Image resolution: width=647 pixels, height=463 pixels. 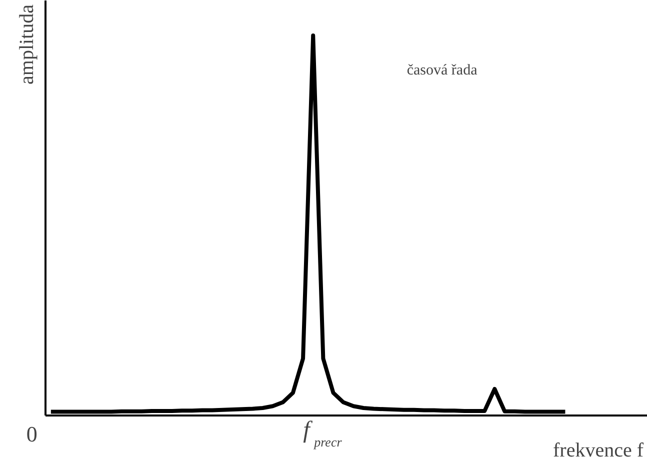 I want to click on y-axis-title: amplituda, so click(x=27, y=44).